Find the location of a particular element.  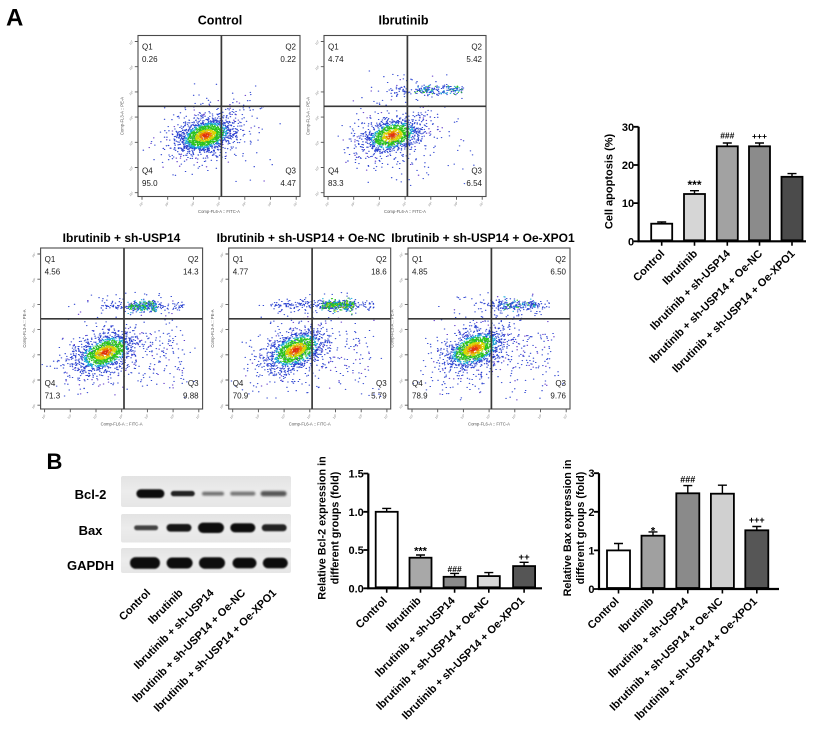

svg-text: 4.77 is located at coordinates (241, 272).